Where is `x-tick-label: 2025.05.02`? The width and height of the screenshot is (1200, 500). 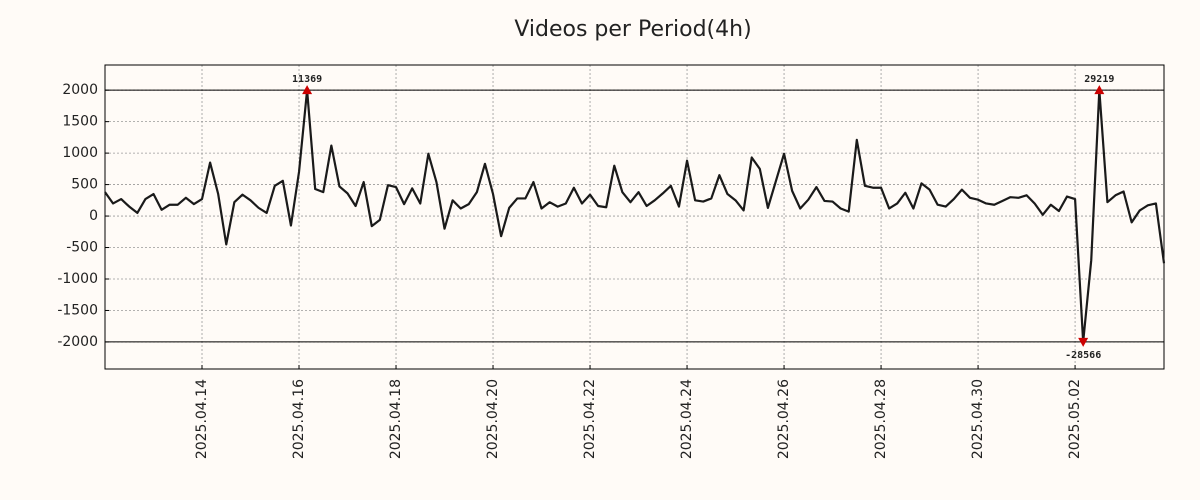
x-tick-label: 2025.05.02 is located at coordinates (1075, 419).